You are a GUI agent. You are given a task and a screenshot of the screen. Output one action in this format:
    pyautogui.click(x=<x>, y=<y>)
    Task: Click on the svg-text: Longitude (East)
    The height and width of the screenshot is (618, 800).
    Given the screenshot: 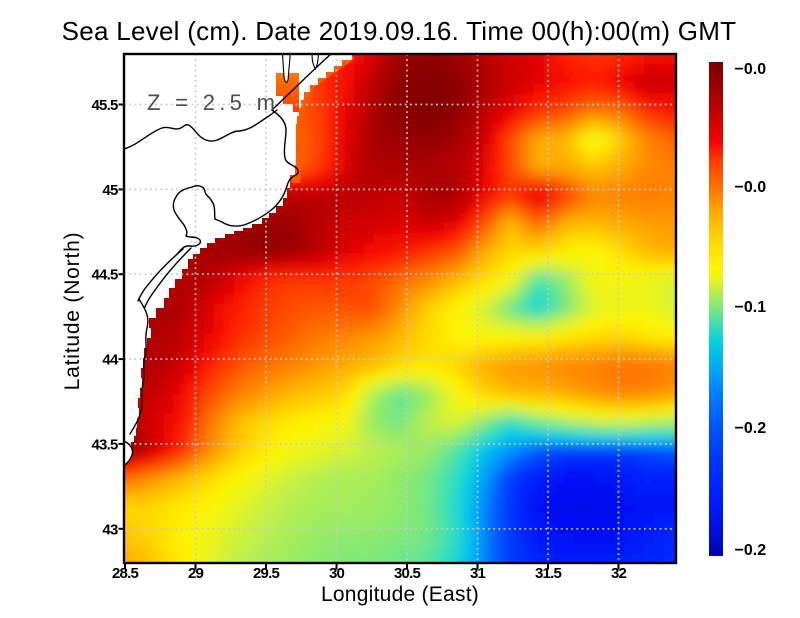 What is the action you would take?
    pyautogui.click(x=400, y=594)
    